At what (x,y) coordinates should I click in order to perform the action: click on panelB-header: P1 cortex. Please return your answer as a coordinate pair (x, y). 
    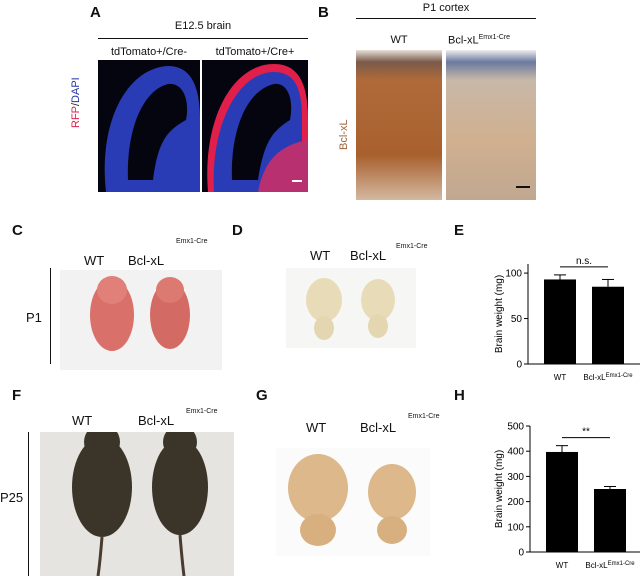
    Looking at the image, I should click on (446, 8).